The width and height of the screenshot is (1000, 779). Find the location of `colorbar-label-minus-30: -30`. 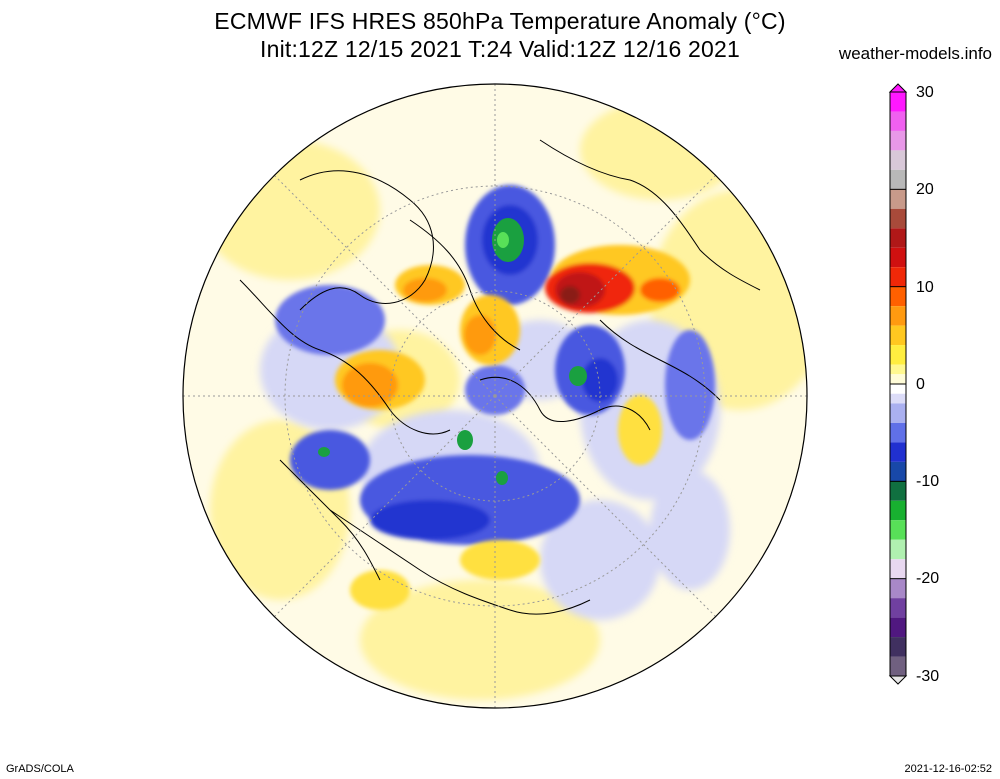

colorbar-label-minus-30: -30 is located at coordinates (928, 676).